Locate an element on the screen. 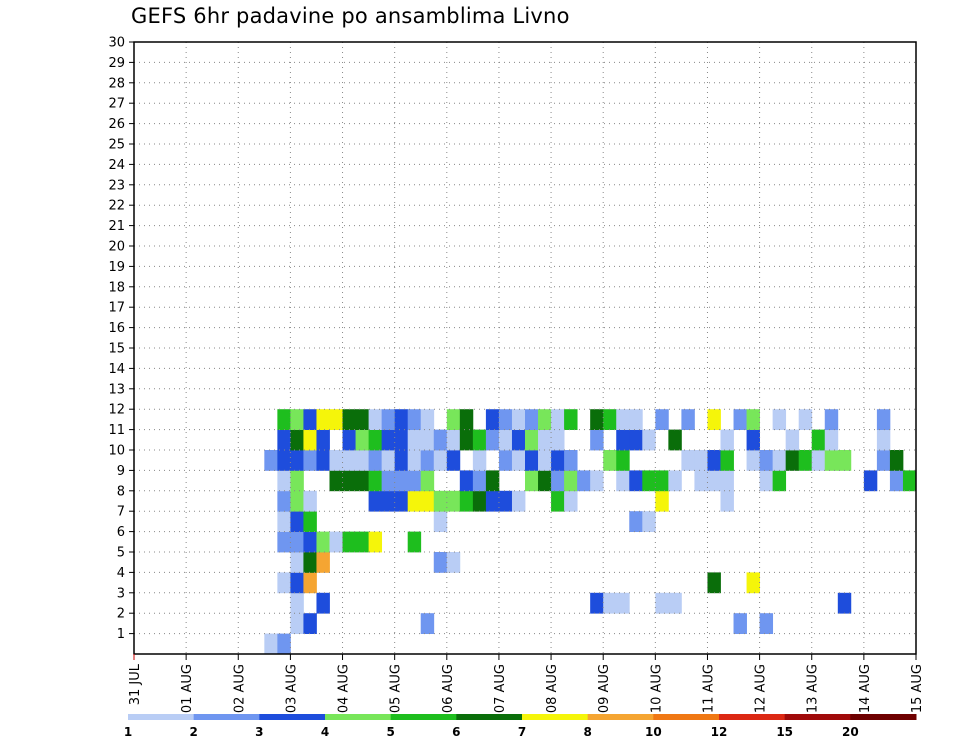 This screenshot has width=960, height=742. y-tick-label: 15 is located at coordinates (116, 349).